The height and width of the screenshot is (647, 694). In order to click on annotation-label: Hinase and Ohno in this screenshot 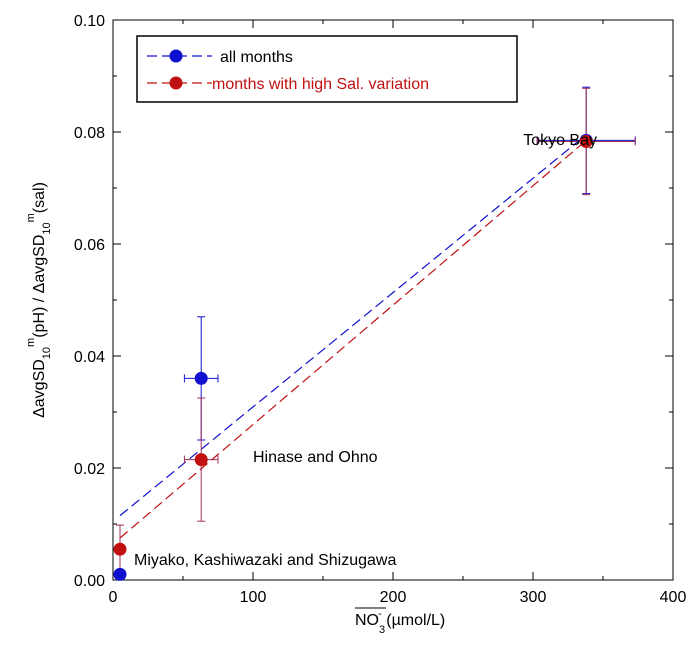, I will do `click(315, 457)`.